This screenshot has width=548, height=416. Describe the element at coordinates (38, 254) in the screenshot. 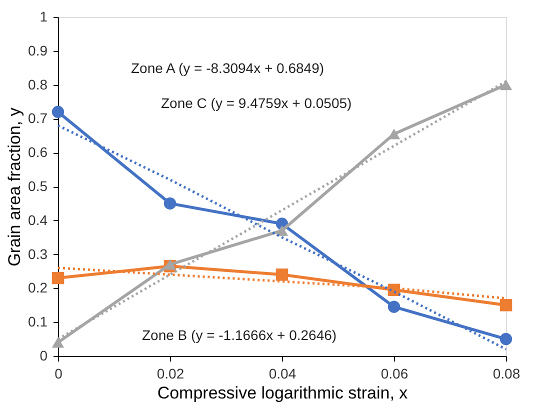

I see `y-tick-label: 0.3` at that location.